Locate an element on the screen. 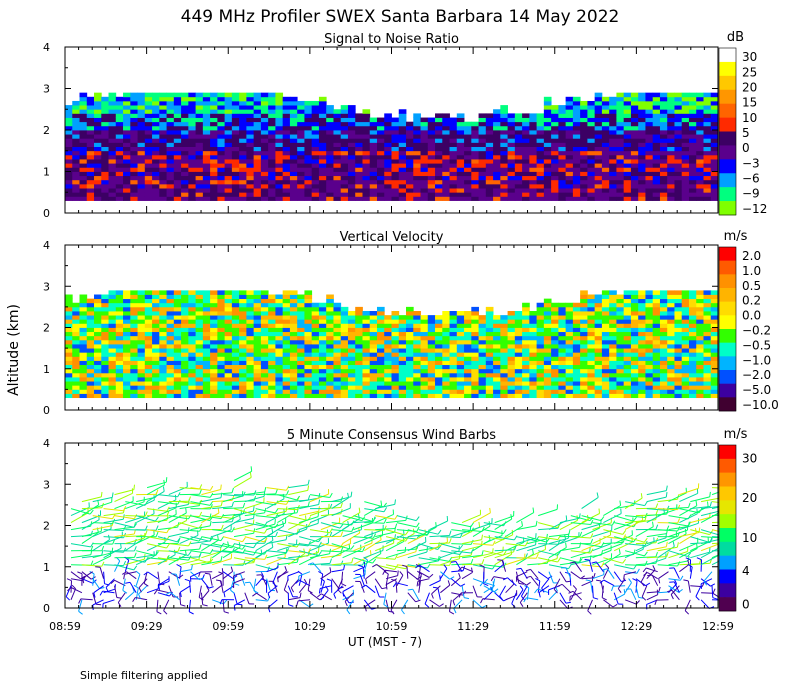 The width and height of the screenshot is (800, 700). colorbar-label: −9 is located at coordinates (751, 194).